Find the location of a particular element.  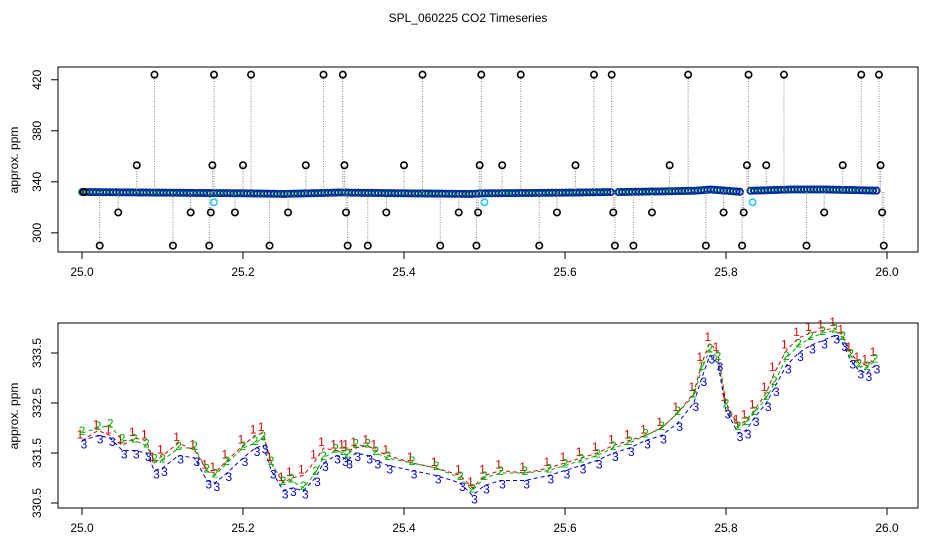

baseline-point-blue is located at coordinates (739, 191).